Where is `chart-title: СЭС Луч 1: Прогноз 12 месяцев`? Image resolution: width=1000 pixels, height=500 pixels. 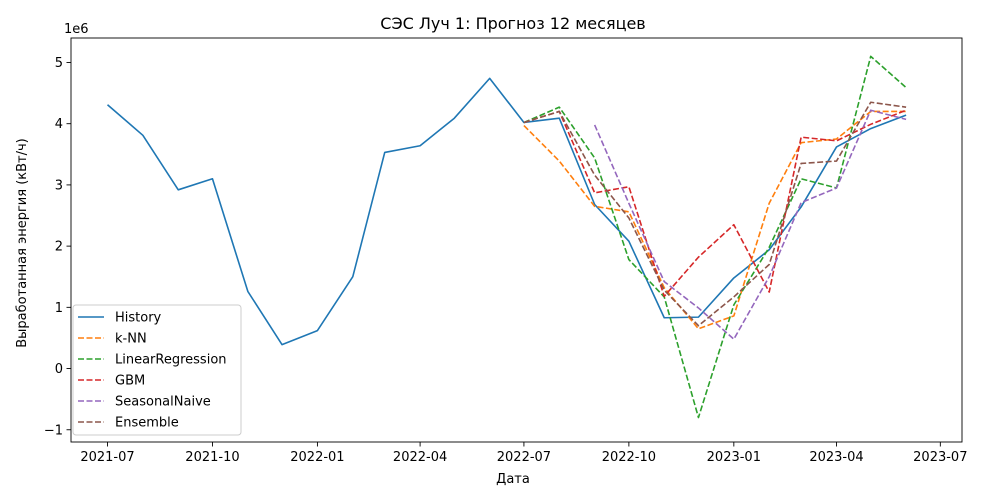
chart-title: СЭС Луч 1: Прогноз 12 месяцев is located at coordinates (512, 23).